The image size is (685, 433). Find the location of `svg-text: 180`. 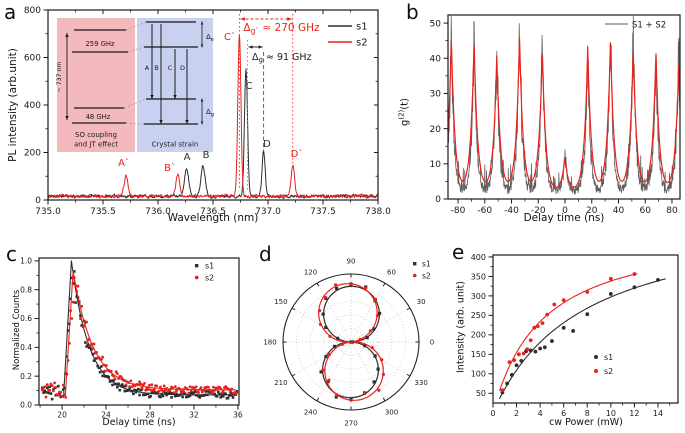

svg-text: 180 is located at coordinates (269, 342).